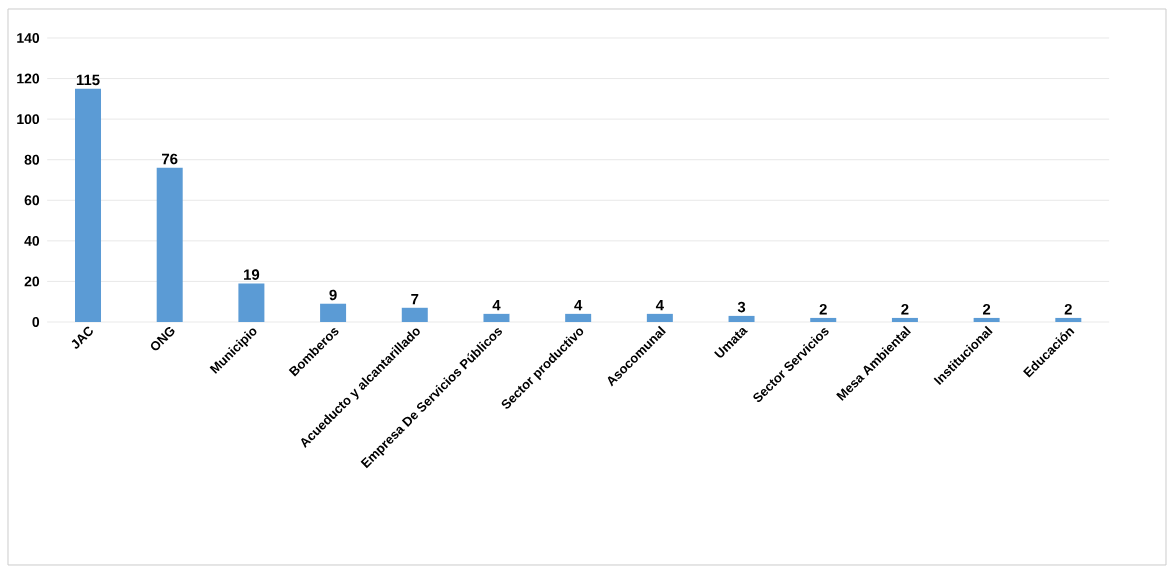  I want to click on data-label: 19, so click(252, 274).